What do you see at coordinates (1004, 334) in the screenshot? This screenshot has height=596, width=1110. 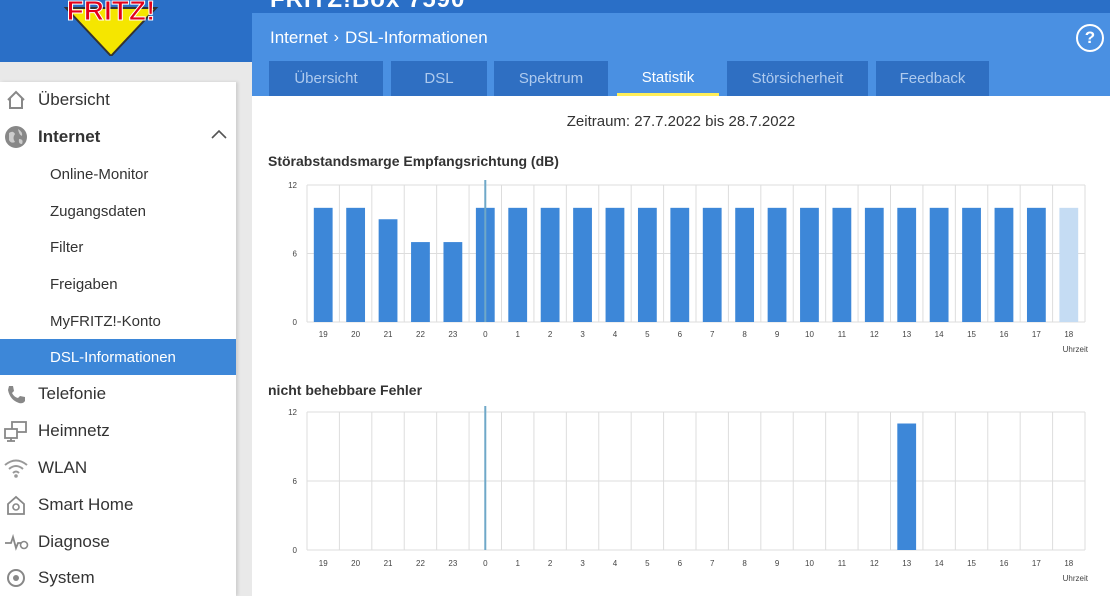 I see `x-tick-label: 16` at bounding box center [1004, 334].